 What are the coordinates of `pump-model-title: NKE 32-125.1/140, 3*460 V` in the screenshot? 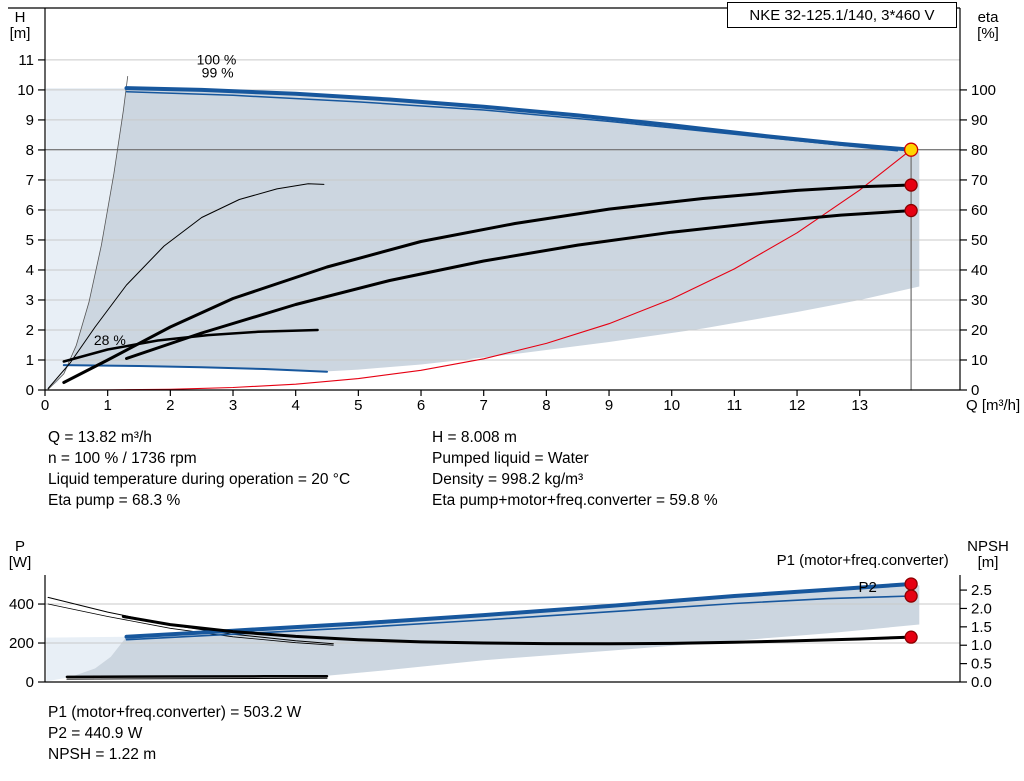 It's located at (842, 15).